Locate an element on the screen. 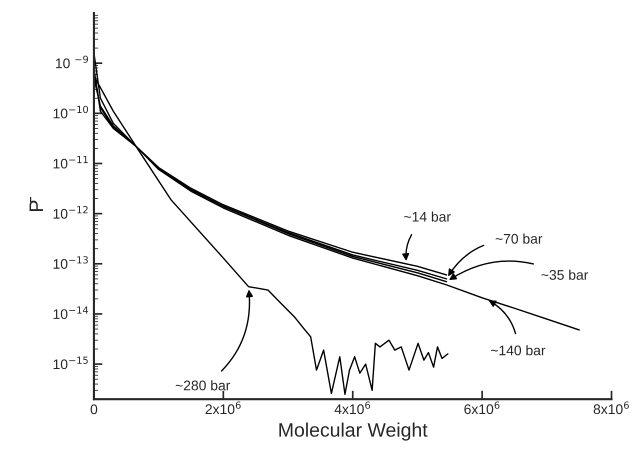  x-tick-label: 4x10$^{6}$ is located at coordinates (352, 407).